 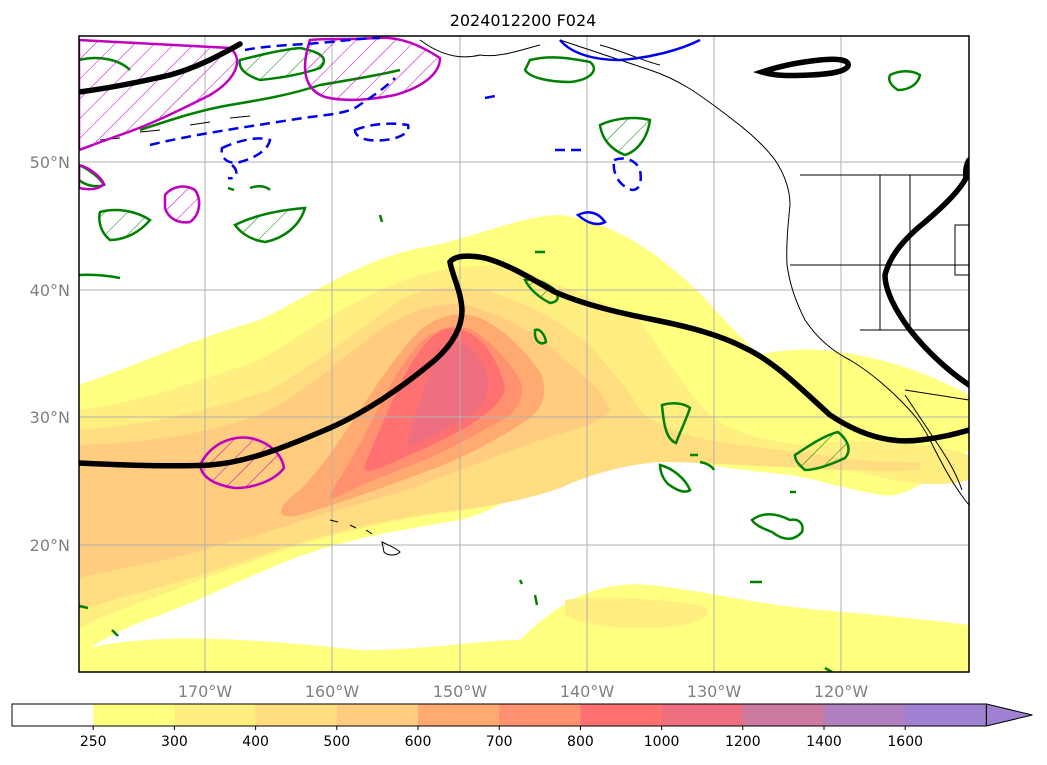 I want to click on colorbar: 250 300 400 500 600 700 800 1000 1200 1400 1600, so click(x=522, y=726).